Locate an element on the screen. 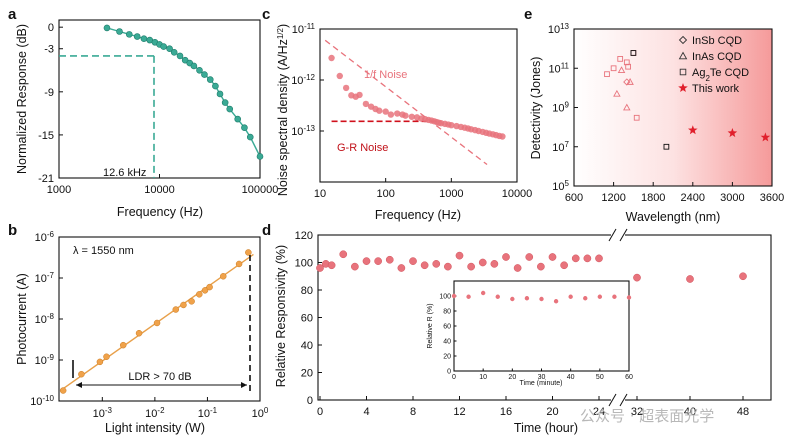 Image resolution: width=811 pixels, height=447 pixels. panel-b-ytick-label: 10-8 is located at coordinates (45, 319).